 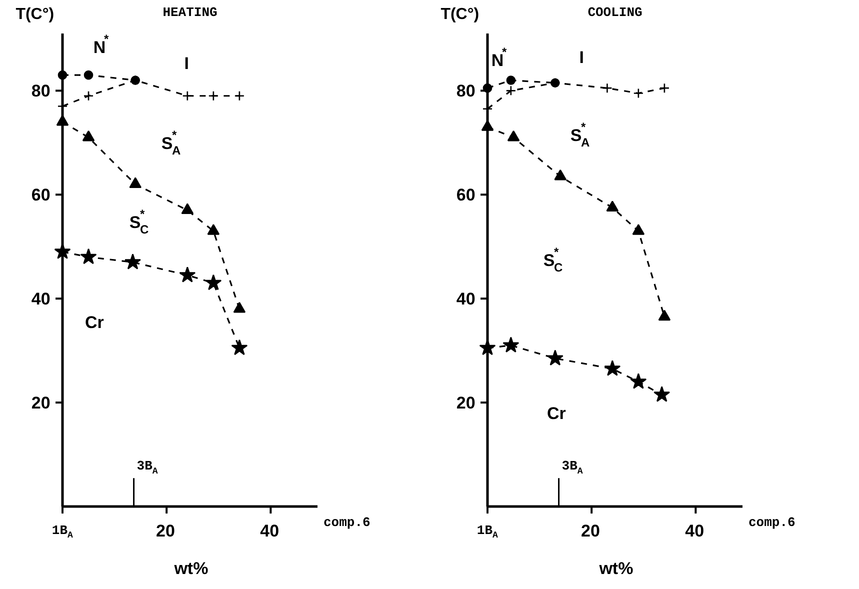 What do you see at coordinates (190, 12) in the screenshot?
I see `chart-title: HEATING` at bounding box center [190, 12].